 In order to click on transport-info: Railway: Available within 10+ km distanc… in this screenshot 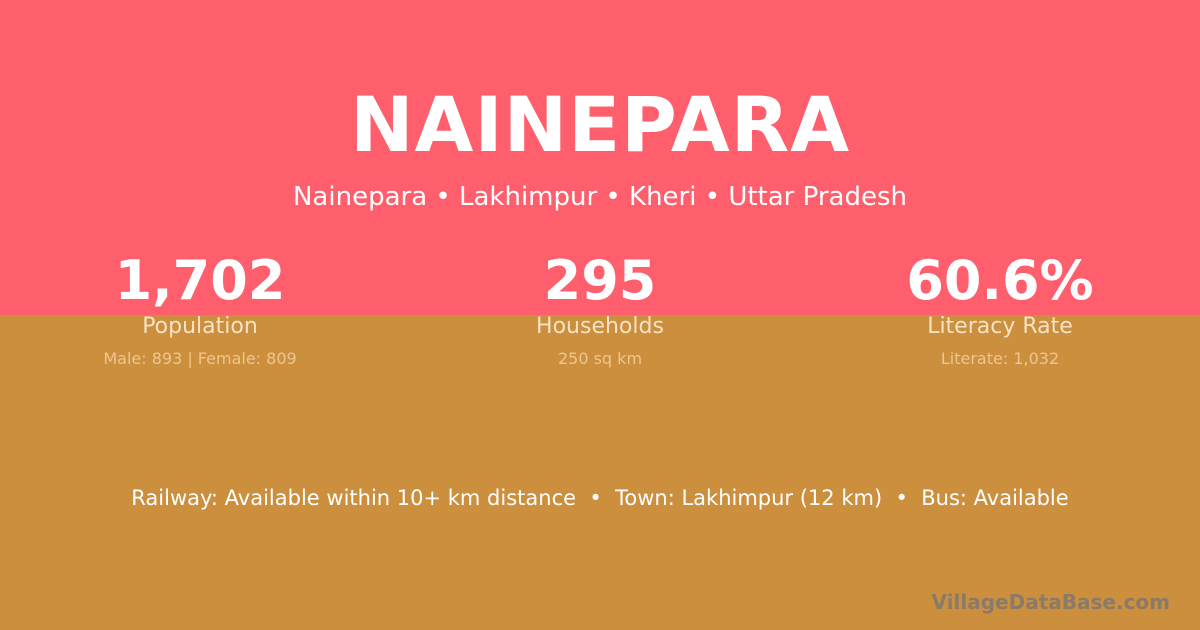, I will do `click(600, 498)`.